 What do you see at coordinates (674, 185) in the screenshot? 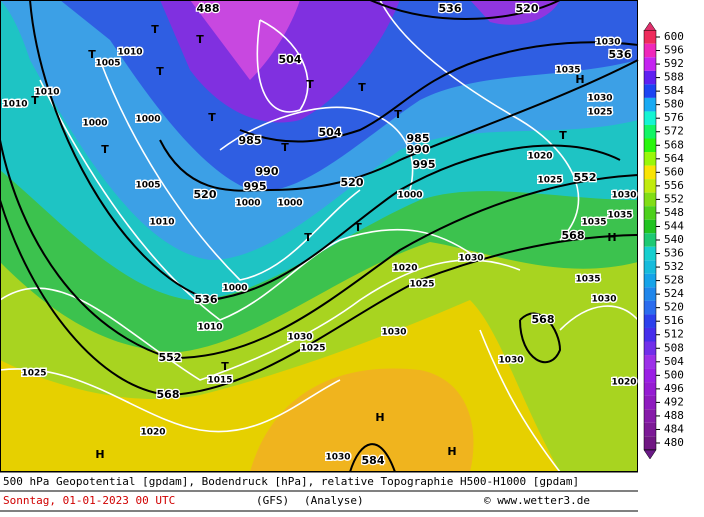
I see `legend-label: 556` at bounding box center [674, 185].